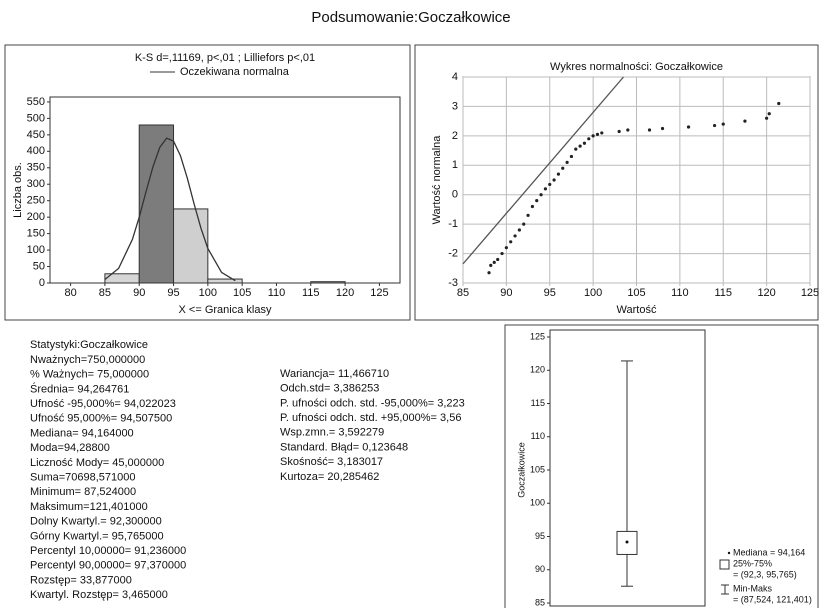  Describe the element at coordinates (637, 310) in the screenshot. I see `x-axis-label: Wartość` at that location.